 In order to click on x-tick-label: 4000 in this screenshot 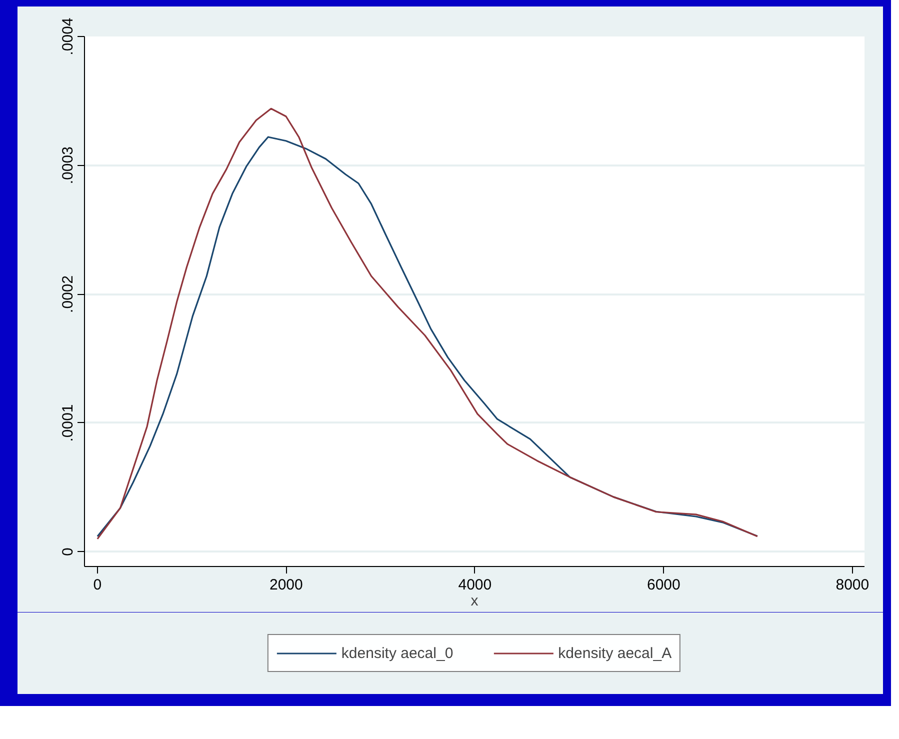, I will do `click(475, 585)`.